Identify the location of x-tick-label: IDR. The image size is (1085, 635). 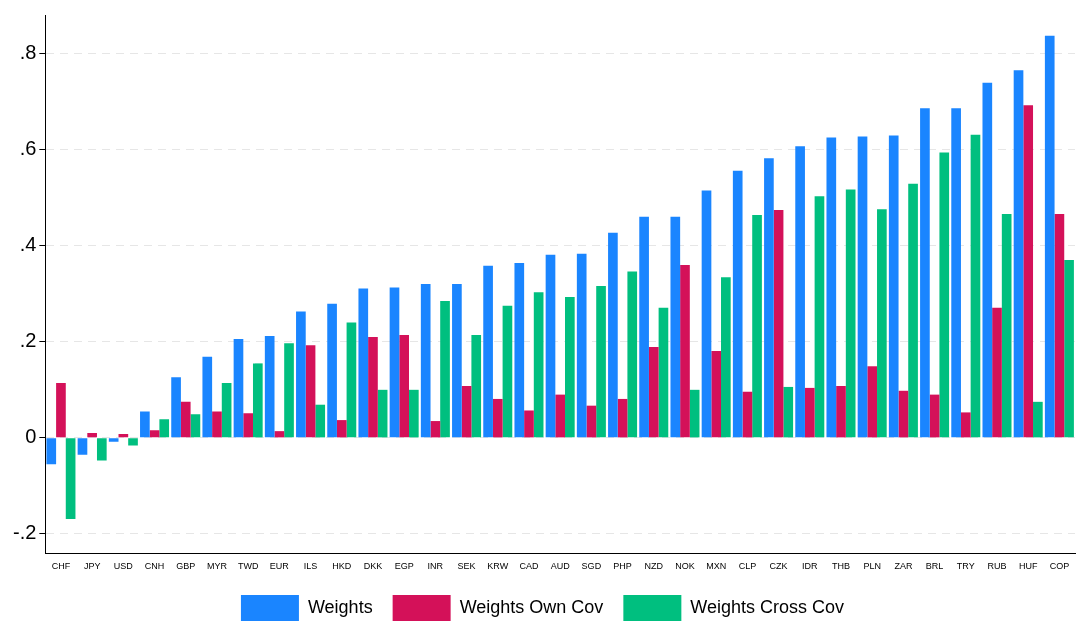
(810, 566).